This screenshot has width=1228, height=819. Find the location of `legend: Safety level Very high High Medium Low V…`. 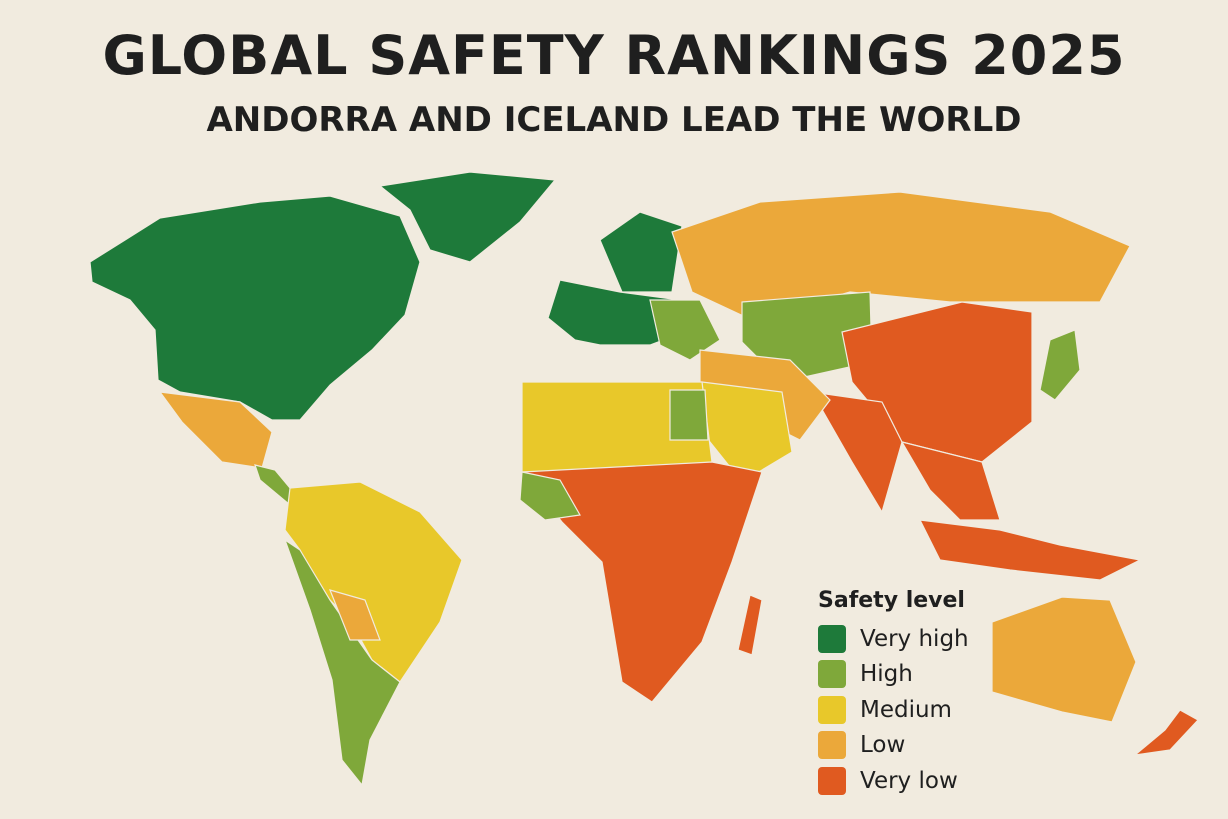

legend: Safety level Very high High Medium Low V… is located at coordinates (893, 693).